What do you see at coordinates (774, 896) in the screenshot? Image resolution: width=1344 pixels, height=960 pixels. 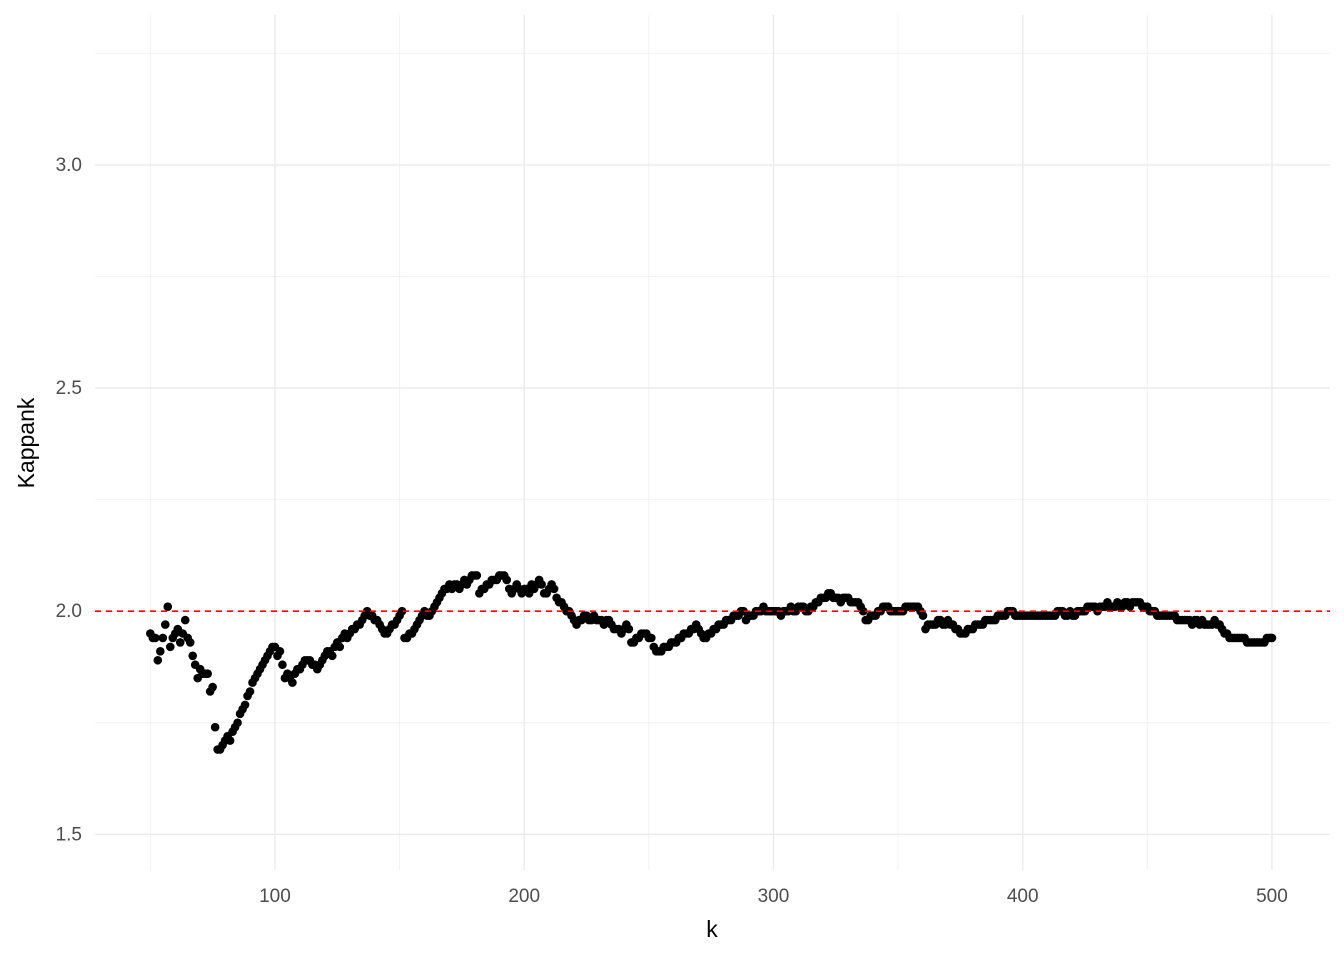 I see `x-tick-label: 300` at bounding box center [774, 896].